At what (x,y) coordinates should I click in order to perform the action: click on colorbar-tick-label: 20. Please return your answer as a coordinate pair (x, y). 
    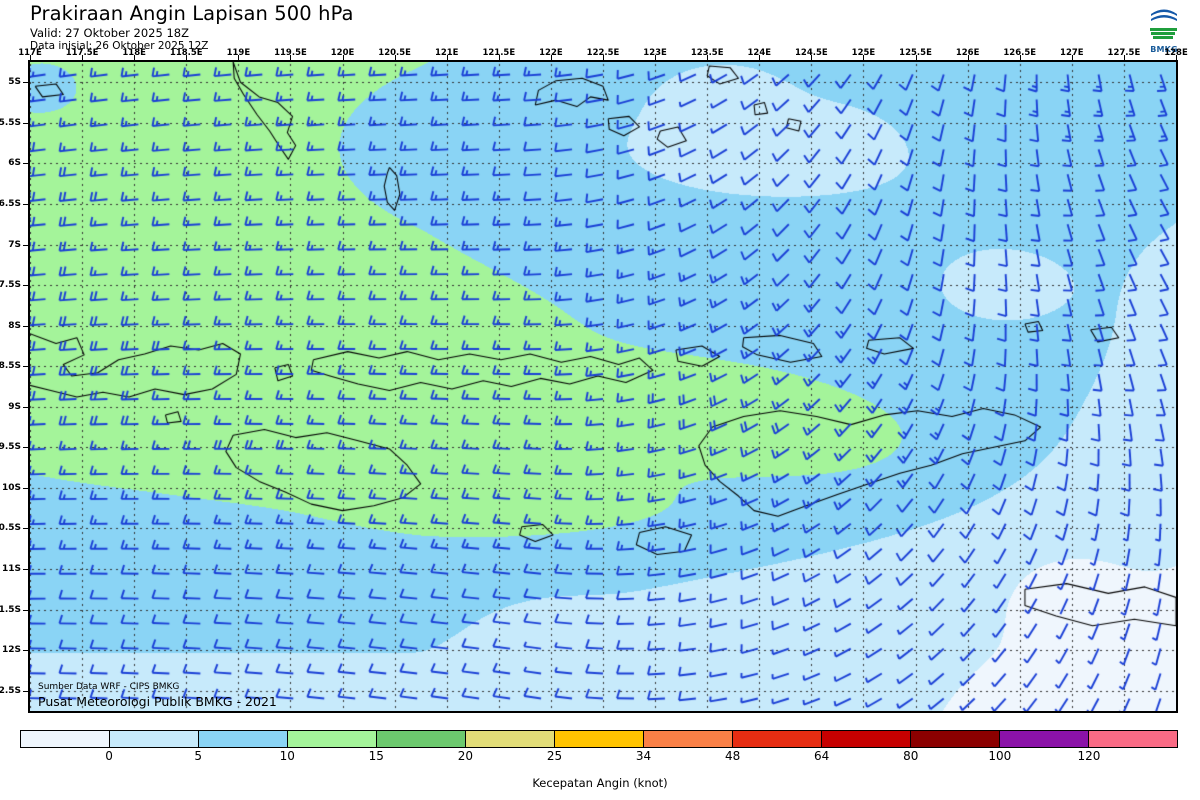
    Looking at the image, I should click on (465, 756).